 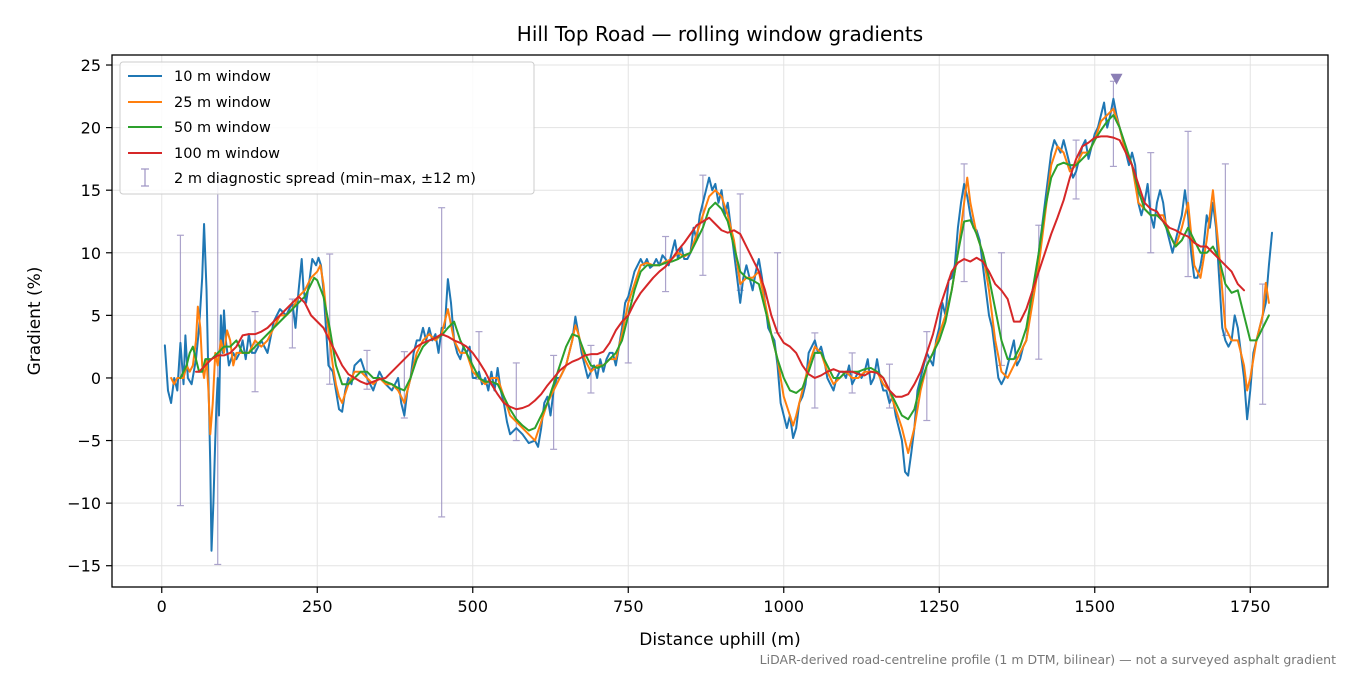 I want to click on x-tick-label: 1750, so click(x=1250, y=606).